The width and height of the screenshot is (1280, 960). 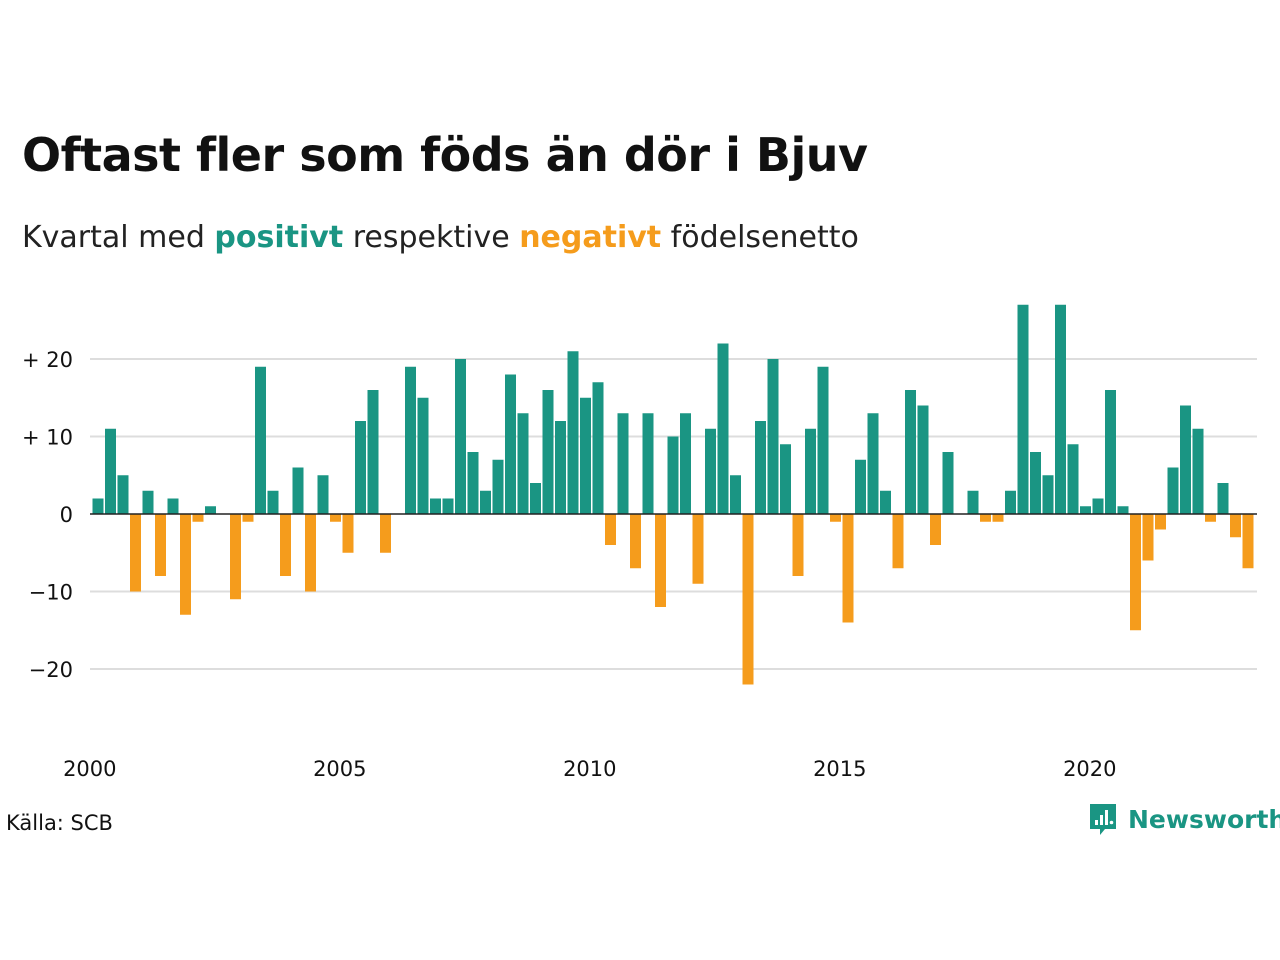 What do you see at coordinates (51, 593) in the screenshot?
I see `y-tick-label: −10` at bounding box center [51, 593].